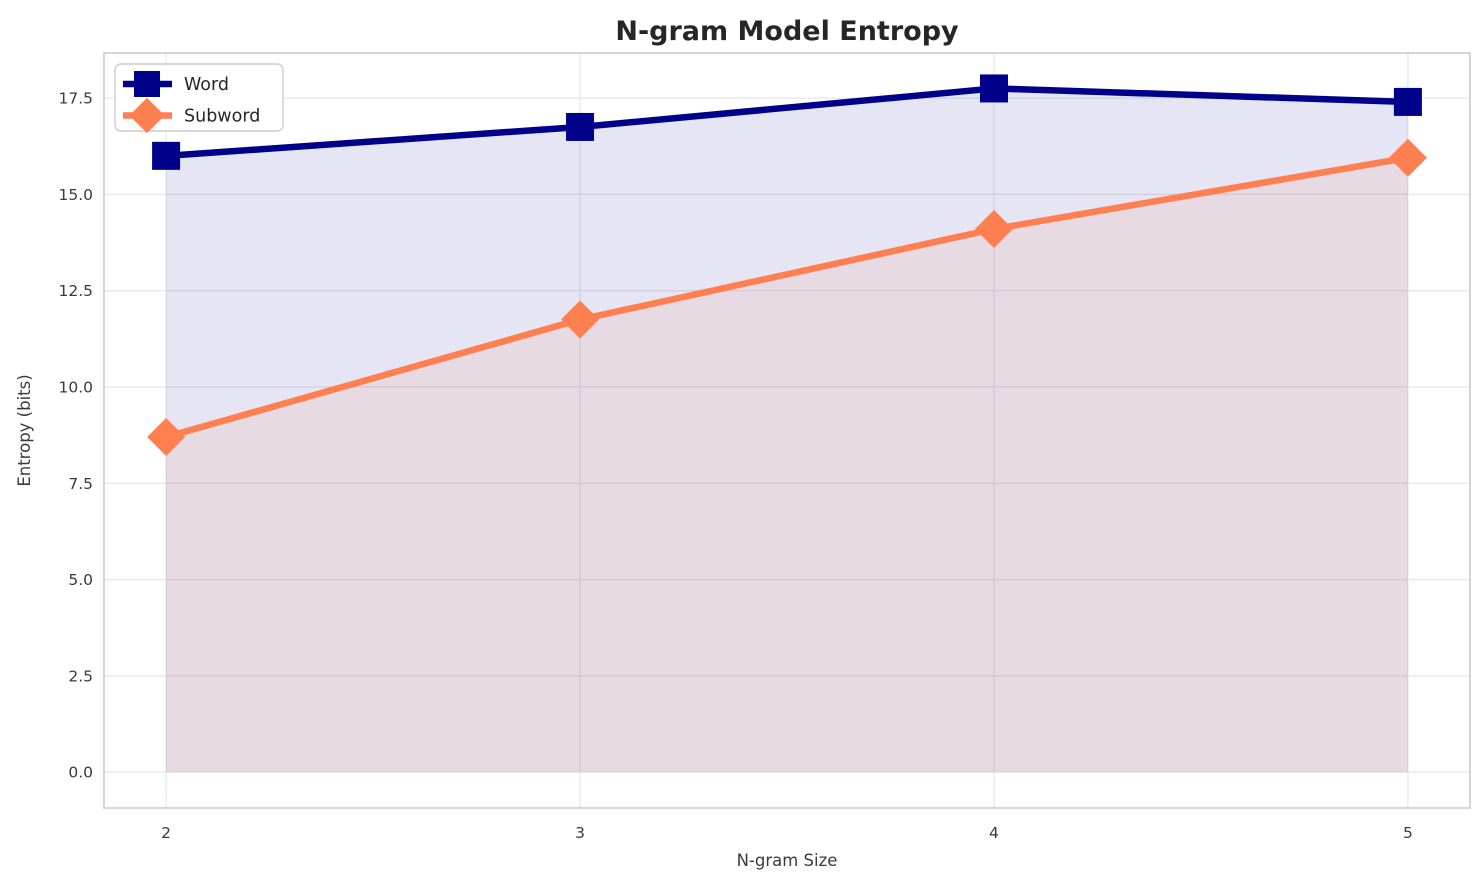 The height and width of the screenshot is (885, 1484). I want to click on chart-title: N-gram Model Entropy, so click(787, 31).